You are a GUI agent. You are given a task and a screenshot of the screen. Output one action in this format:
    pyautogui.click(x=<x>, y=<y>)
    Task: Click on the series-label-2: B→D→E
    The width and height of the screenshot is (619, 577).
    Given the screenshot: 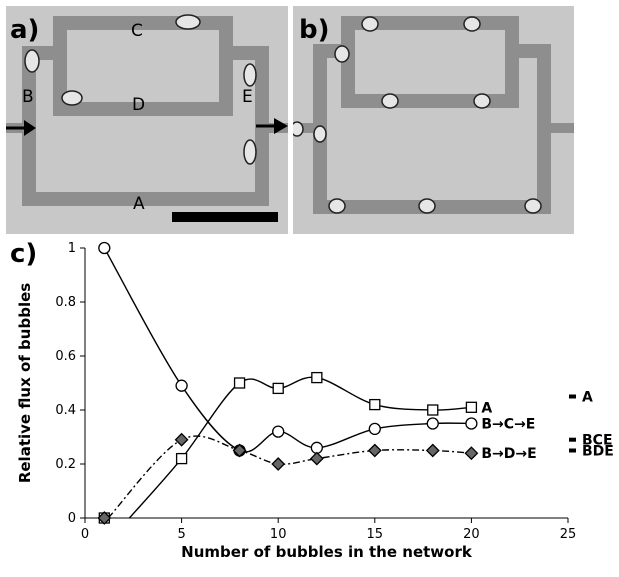 What is the action you would take?
    pyautogui.click(x=508, y=454)
    